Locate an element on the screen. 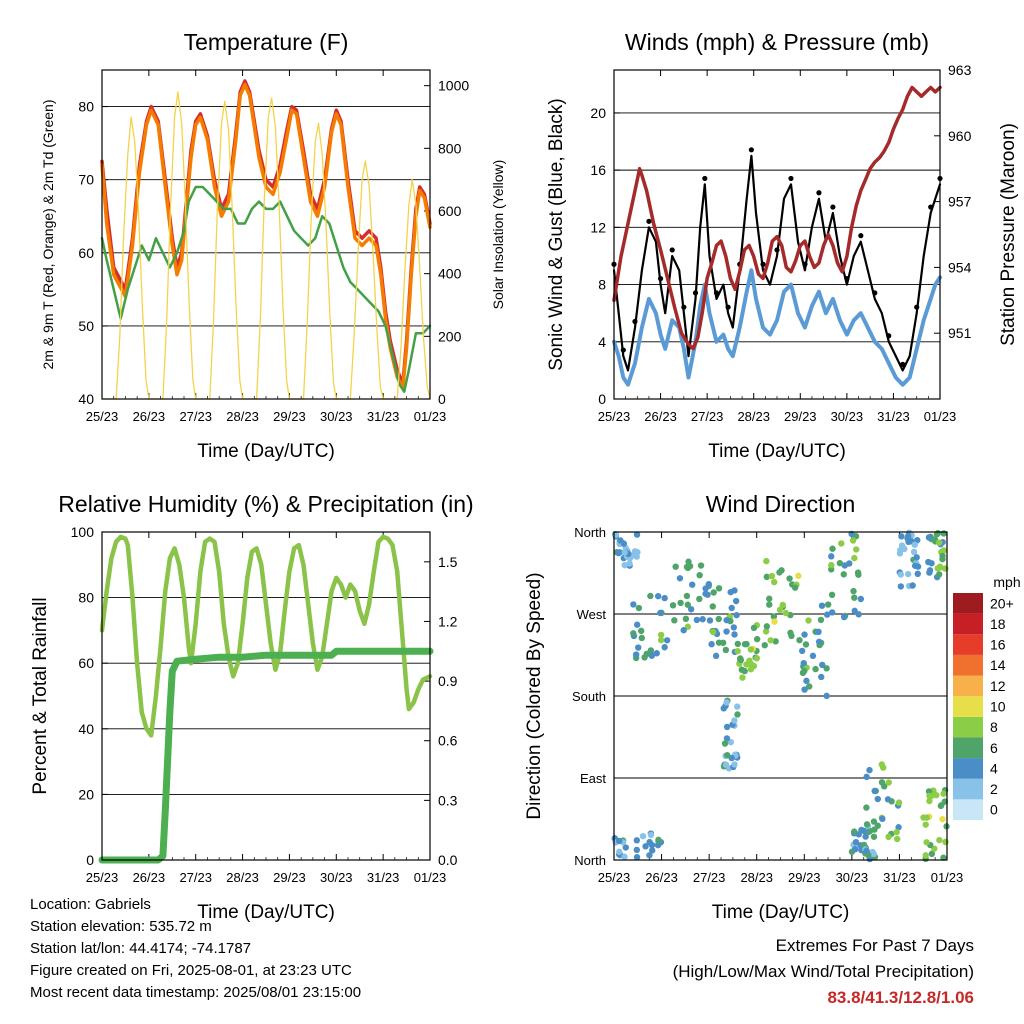  humidity-xtick-label: 01/23 is located at coordinates (430, 877).